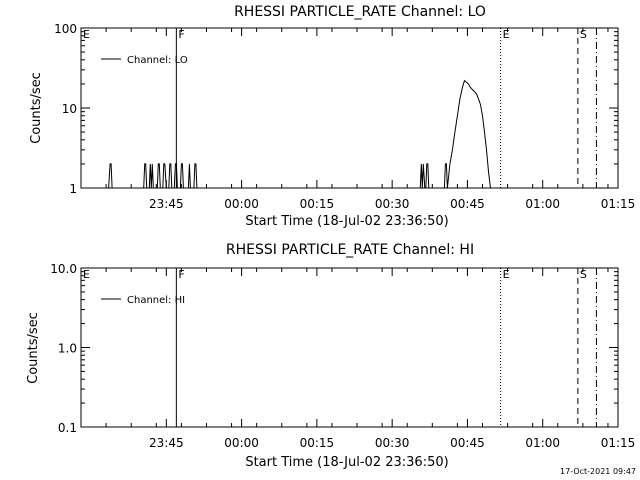  I want to click on legend-entry: Channel: HI, so click(156, 300).